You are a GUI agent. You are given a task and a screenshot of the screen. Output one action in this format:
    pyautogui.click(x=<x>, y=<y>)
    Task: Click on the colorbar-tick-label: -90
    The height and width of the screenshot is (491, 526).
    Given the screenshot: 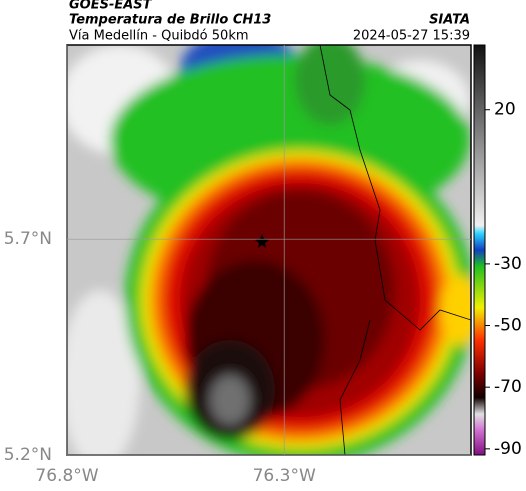 What is the action you would take?
    pyautogui.click(x=508, y=449)
    